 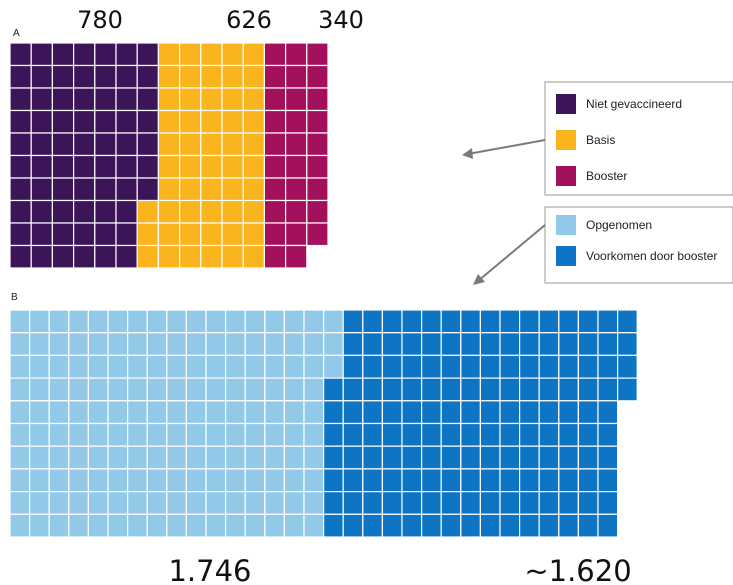 I want to click on legend-a-arrowhead, so click(x=467, y=153).